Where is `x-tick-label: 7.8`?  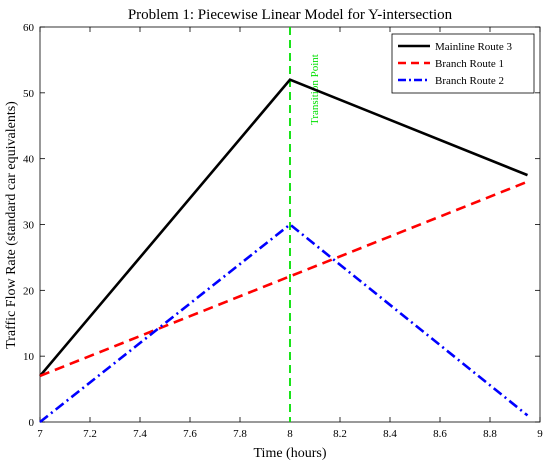
x-tick-label: 7.8 is located at coordinates (240, 434).